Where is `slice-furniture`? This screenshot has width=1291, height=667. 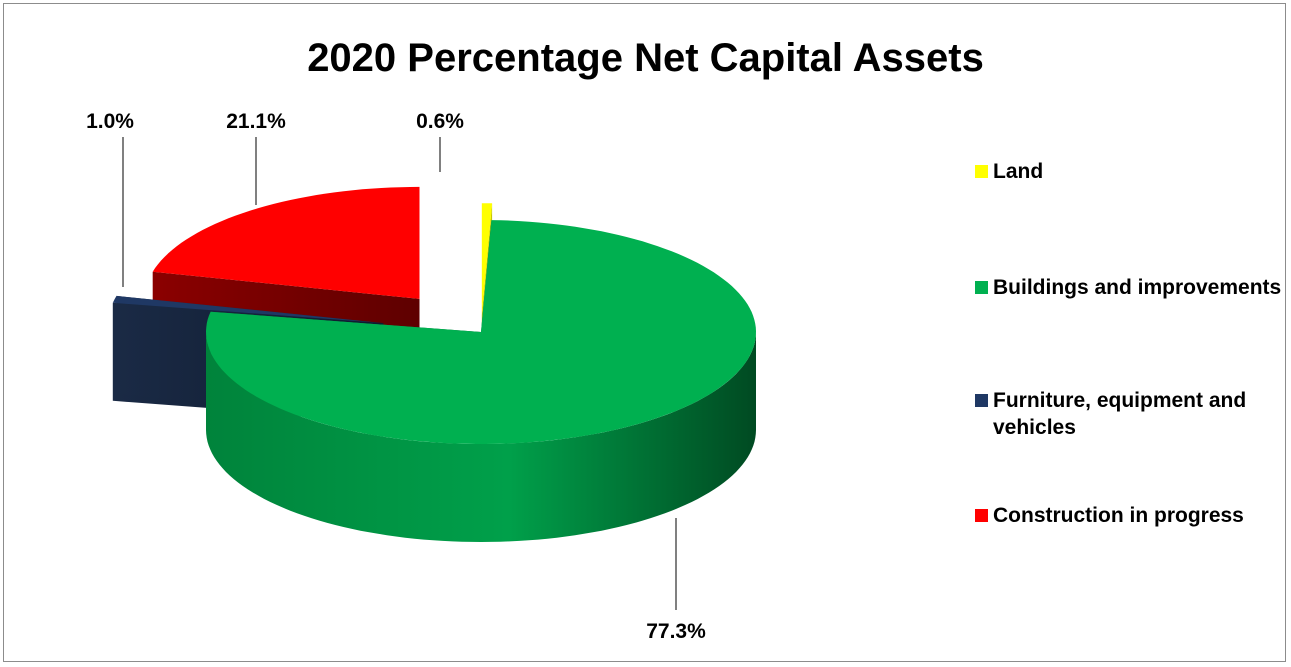 slice-furniture is located at coordinates (248, 309).